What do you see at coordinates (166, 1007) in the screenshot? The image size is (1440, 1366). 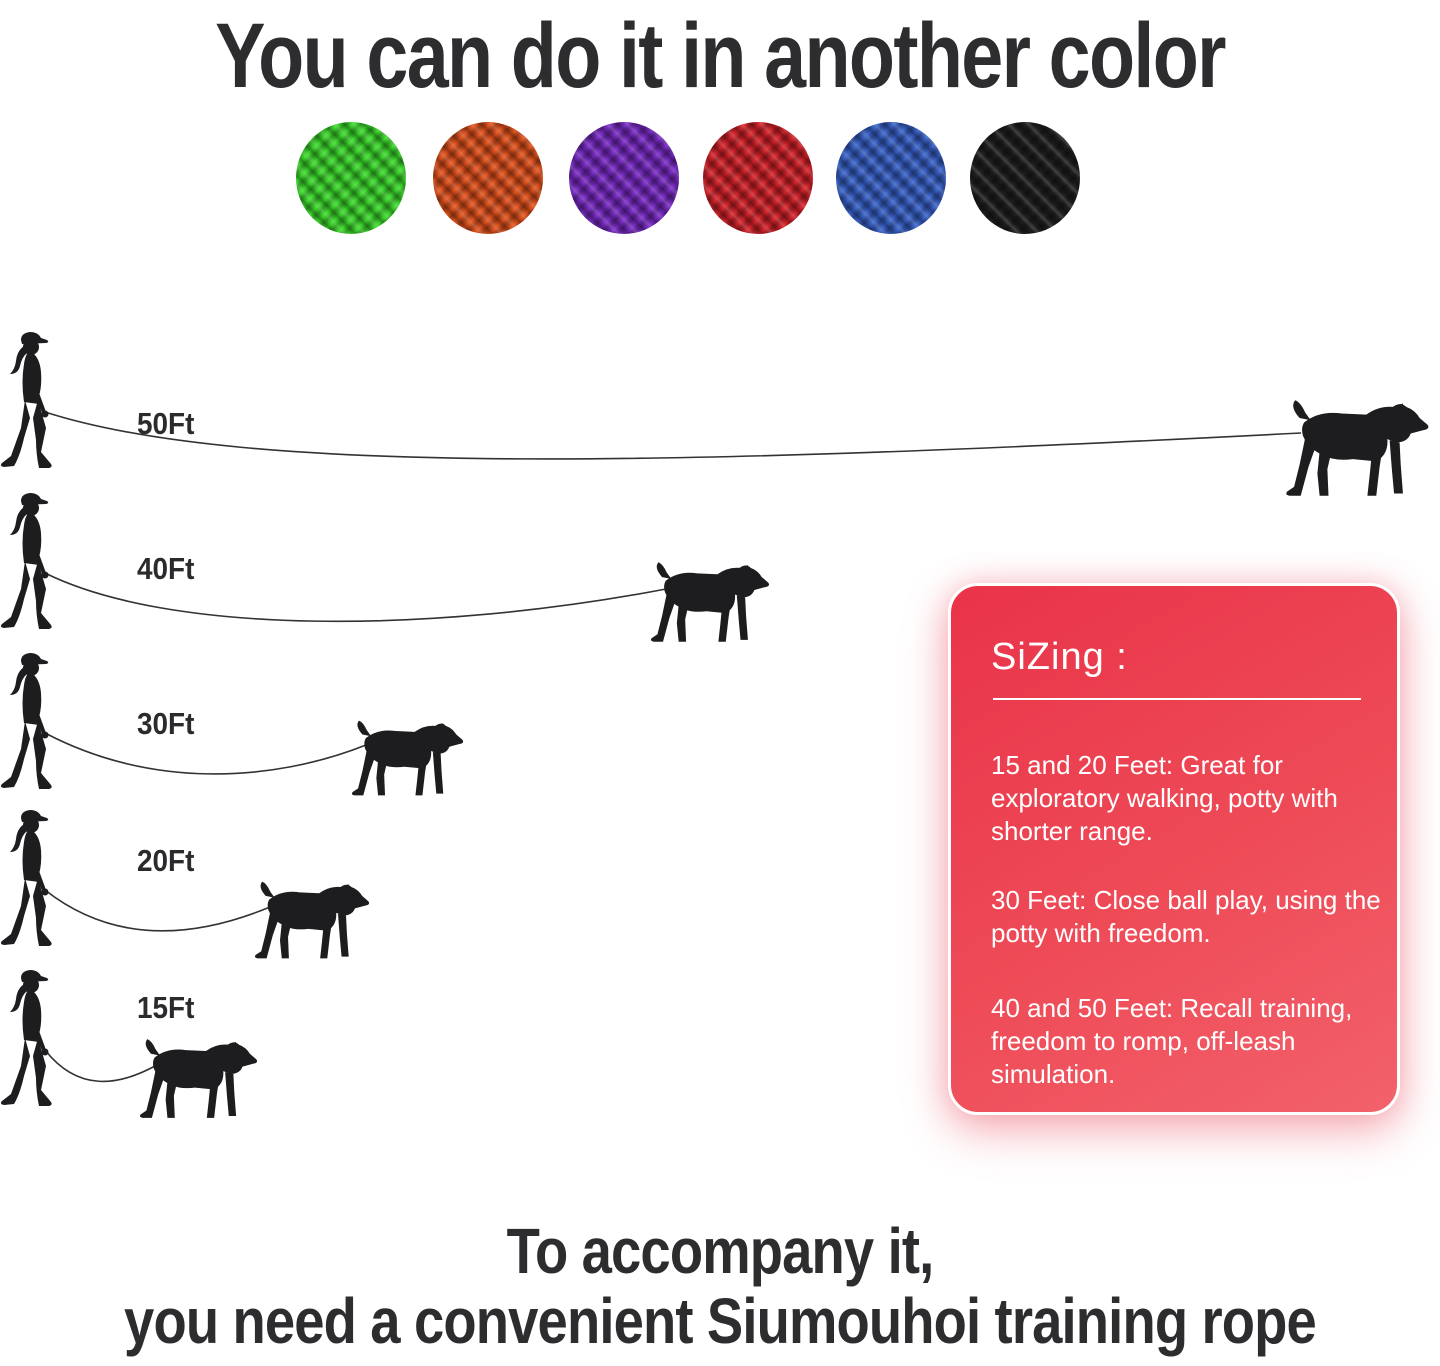 I see `leash-length-label: 15Ft` at bounding box center [166, 1007].